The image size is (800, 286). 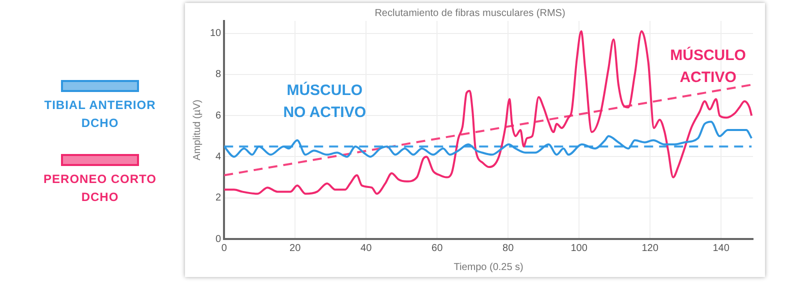 What do you see at coordinates (219, 156) in the screenshot?
I see `y-tick-label: 4` at bounding box center [219, 156].